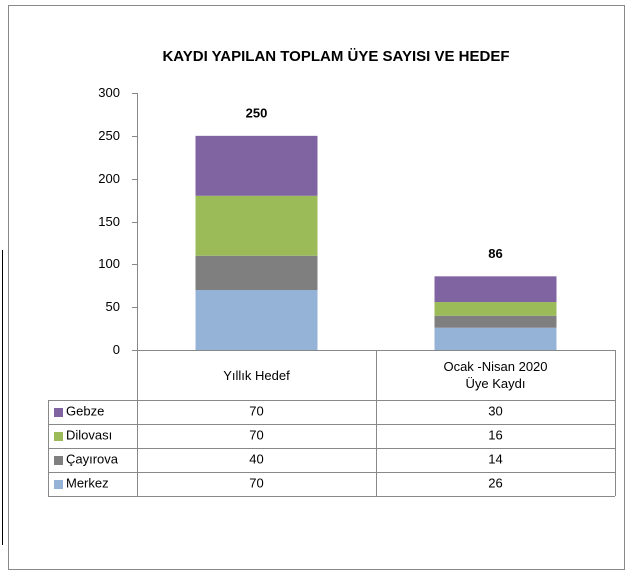 Image resolution: width=633 pixels, height=574 pixels. What do you see at coordinates (495, 458) in the screenshot?
I see `table-value: 14` at bounding box center [495, 458].